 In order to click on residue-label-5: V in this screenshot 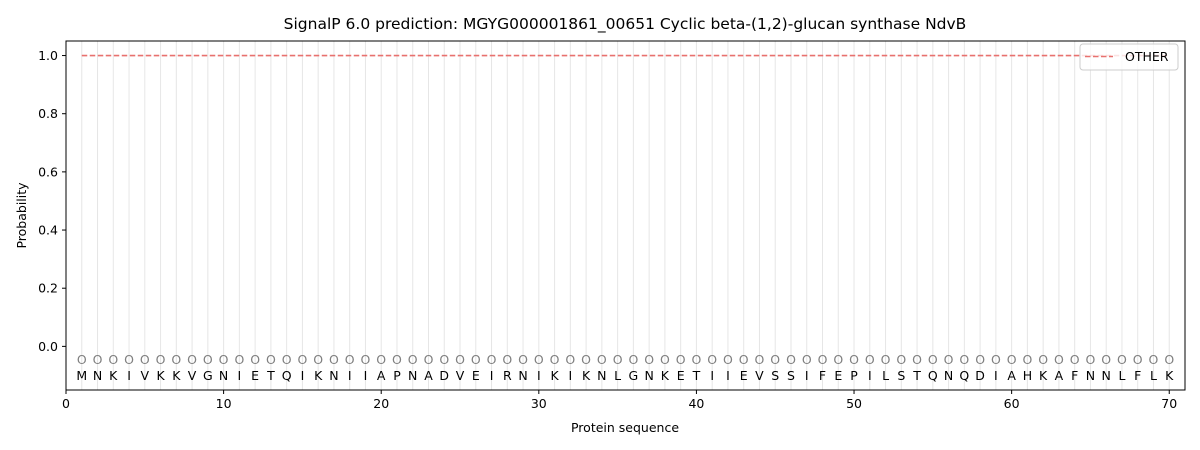, I will do `click(145, 375)`.